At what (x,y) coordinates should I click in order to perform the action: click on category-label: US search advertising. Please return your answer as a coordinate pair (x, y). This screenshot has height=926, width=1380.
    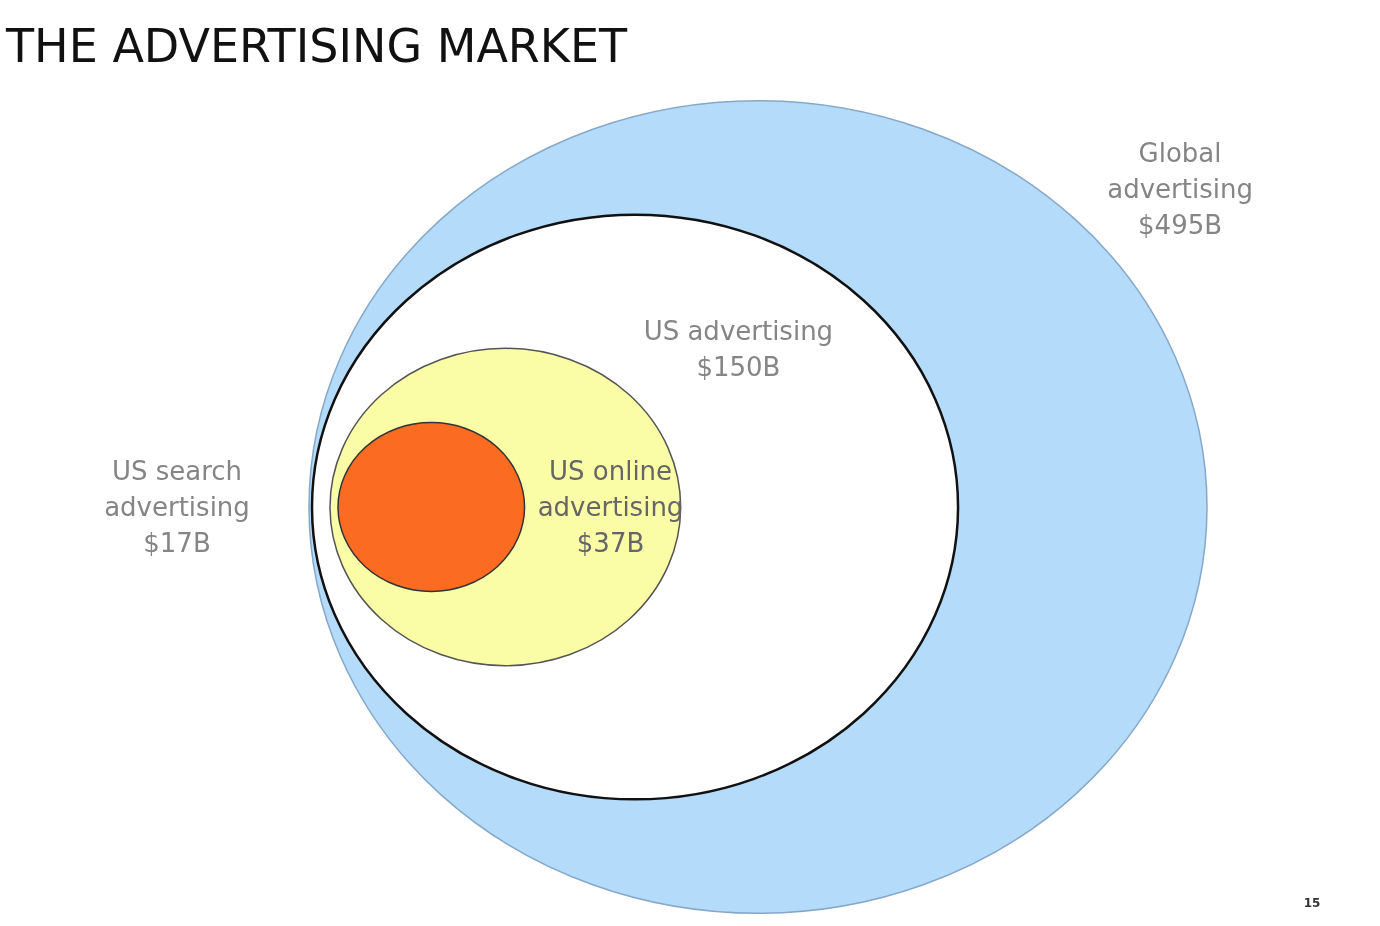
    Looking at the image, I should click on (177, 489).